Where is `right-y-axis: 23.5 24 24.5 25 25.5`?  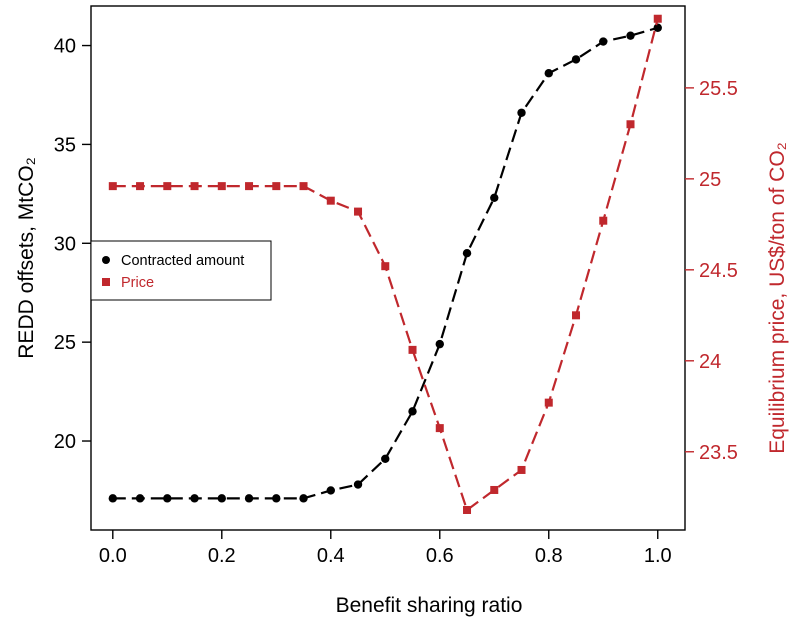
right-y-axis: 23.5 24 24.5 25 25.5 is located at coordinates (711, 271).